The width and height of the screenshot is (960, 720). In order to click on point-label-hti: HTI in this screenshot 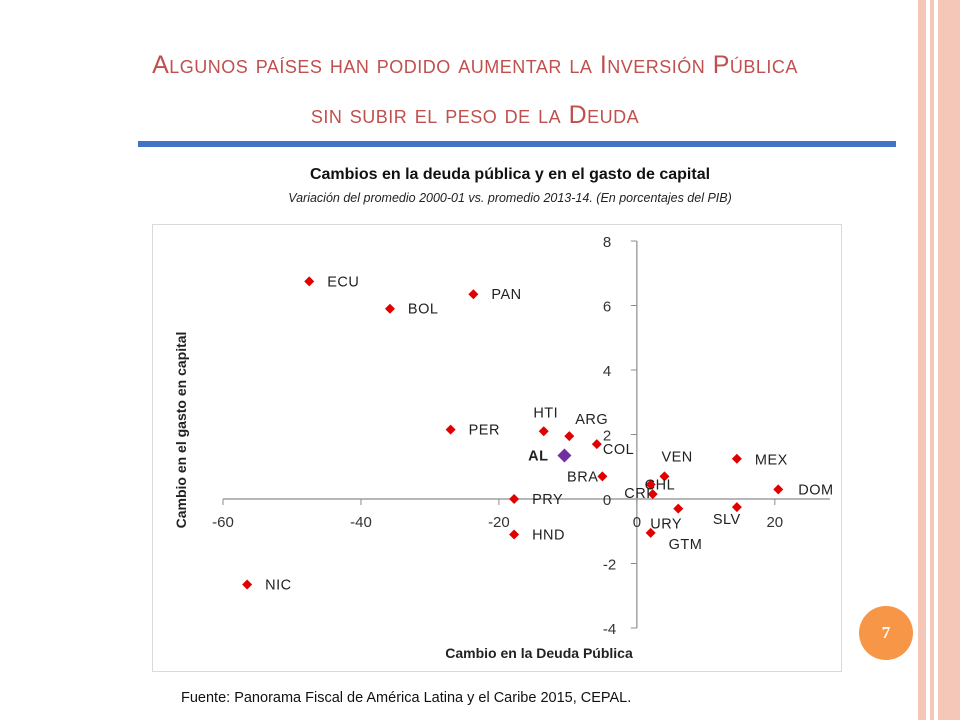, I will do `click(545, 413)`.